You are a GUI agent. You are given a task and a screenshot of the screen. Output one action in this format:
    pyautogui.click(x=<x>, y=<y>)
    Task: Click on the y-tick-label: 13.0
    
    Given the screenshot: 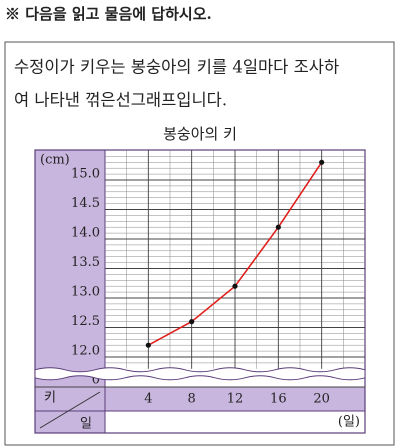 What is the action you would take?
    pyautogui.click(x=85, y=292)
    